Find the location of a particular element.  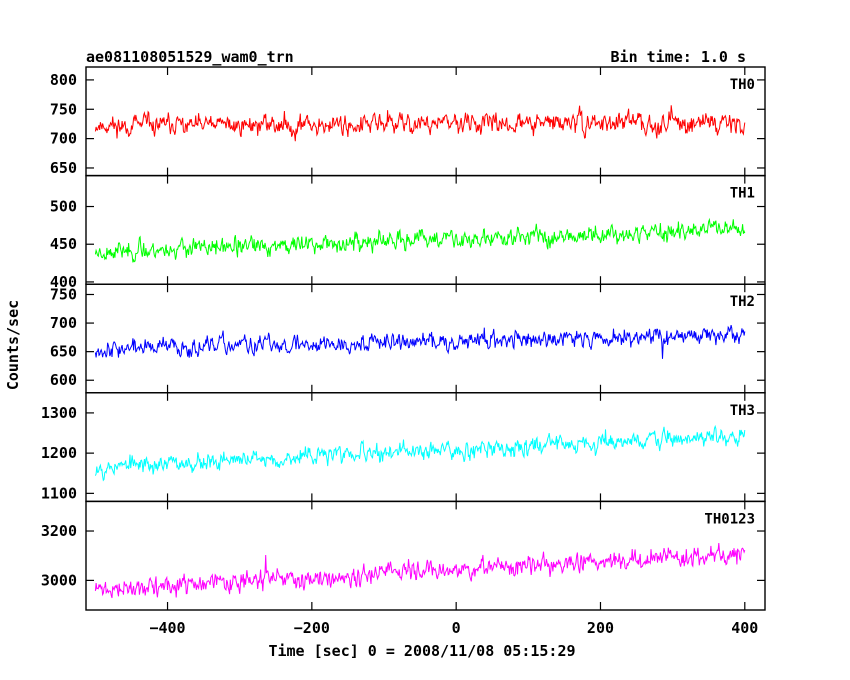

chart-title: ae081108051529_wam0_trn is located at coordinates (190, 57).